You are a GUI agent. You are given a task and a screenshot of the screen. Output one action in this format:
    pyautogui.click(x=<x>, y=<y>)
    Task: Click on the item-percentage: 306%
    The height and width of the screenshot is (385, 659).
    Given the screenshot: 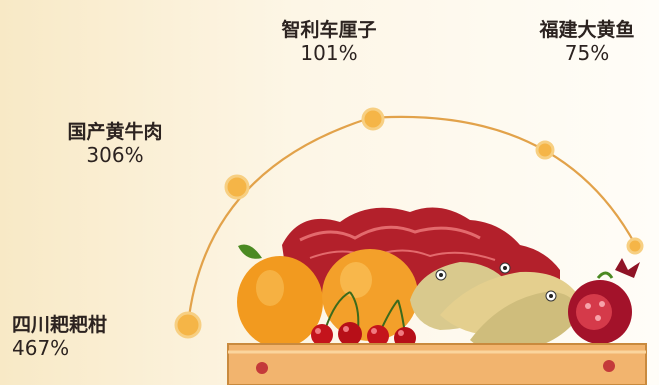 What is the action you would take?
    pyautogui.click(x=115, y=154)
    